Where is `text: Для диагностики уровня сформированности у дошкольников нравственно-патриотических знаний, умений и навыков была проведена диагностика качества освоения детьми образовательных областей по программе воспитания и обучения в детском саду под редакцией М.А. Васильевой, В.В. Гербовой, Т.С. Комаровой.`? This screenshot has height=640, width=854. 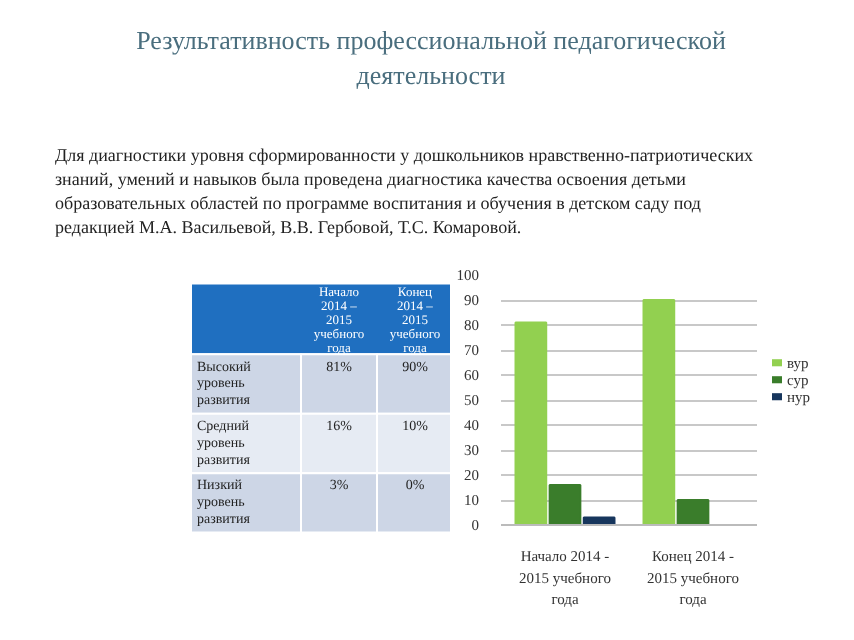
text: Для диагностики уровня сформированности у дошкольников нравственно-патриотических знаний, умений и навыков была проведена диагностика качества освоения детьми образовательных областей по программе воспитания и обучения в детском саду под редакцией М.А. Васильевой, В.В. Гербовой, Т.С. Комаровой. is located at coordinates (405, 191).